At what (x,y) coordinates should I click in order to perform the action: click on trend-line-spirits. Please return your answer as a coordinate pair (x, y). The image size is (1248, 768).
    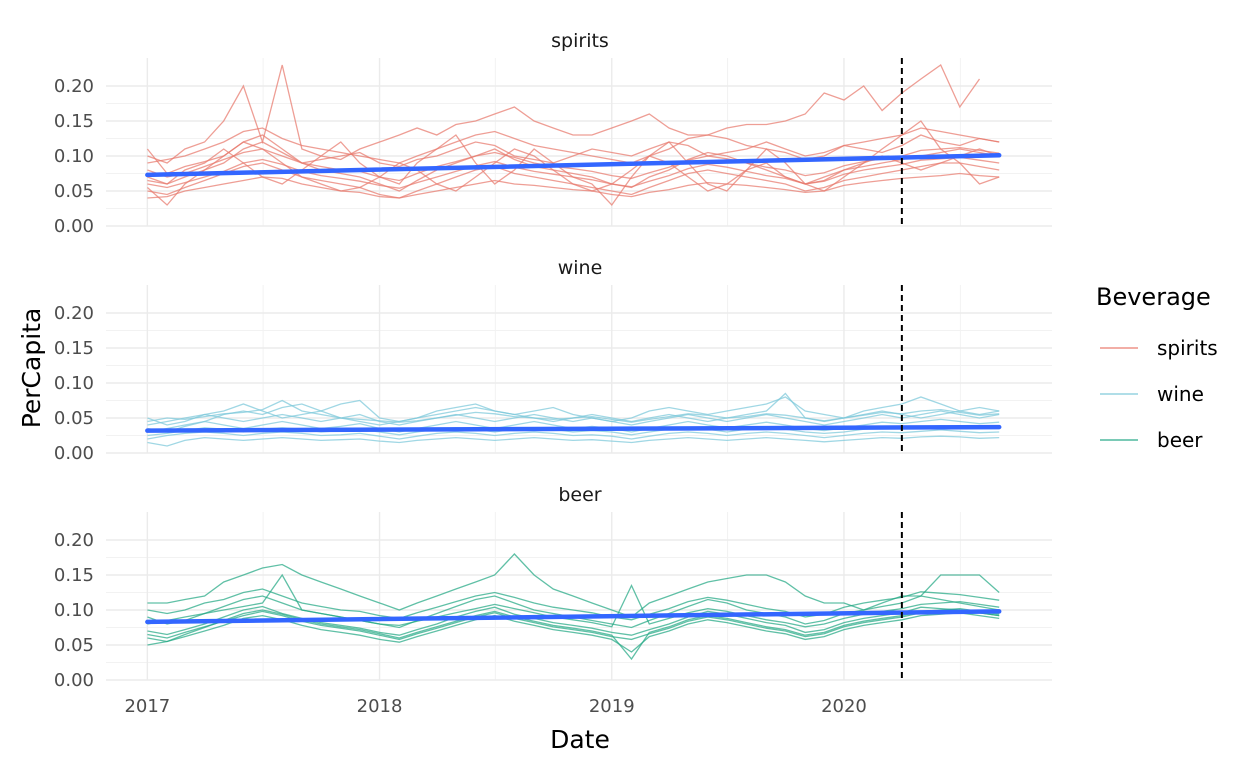
    Looking at the image, I should click on (573, 165).